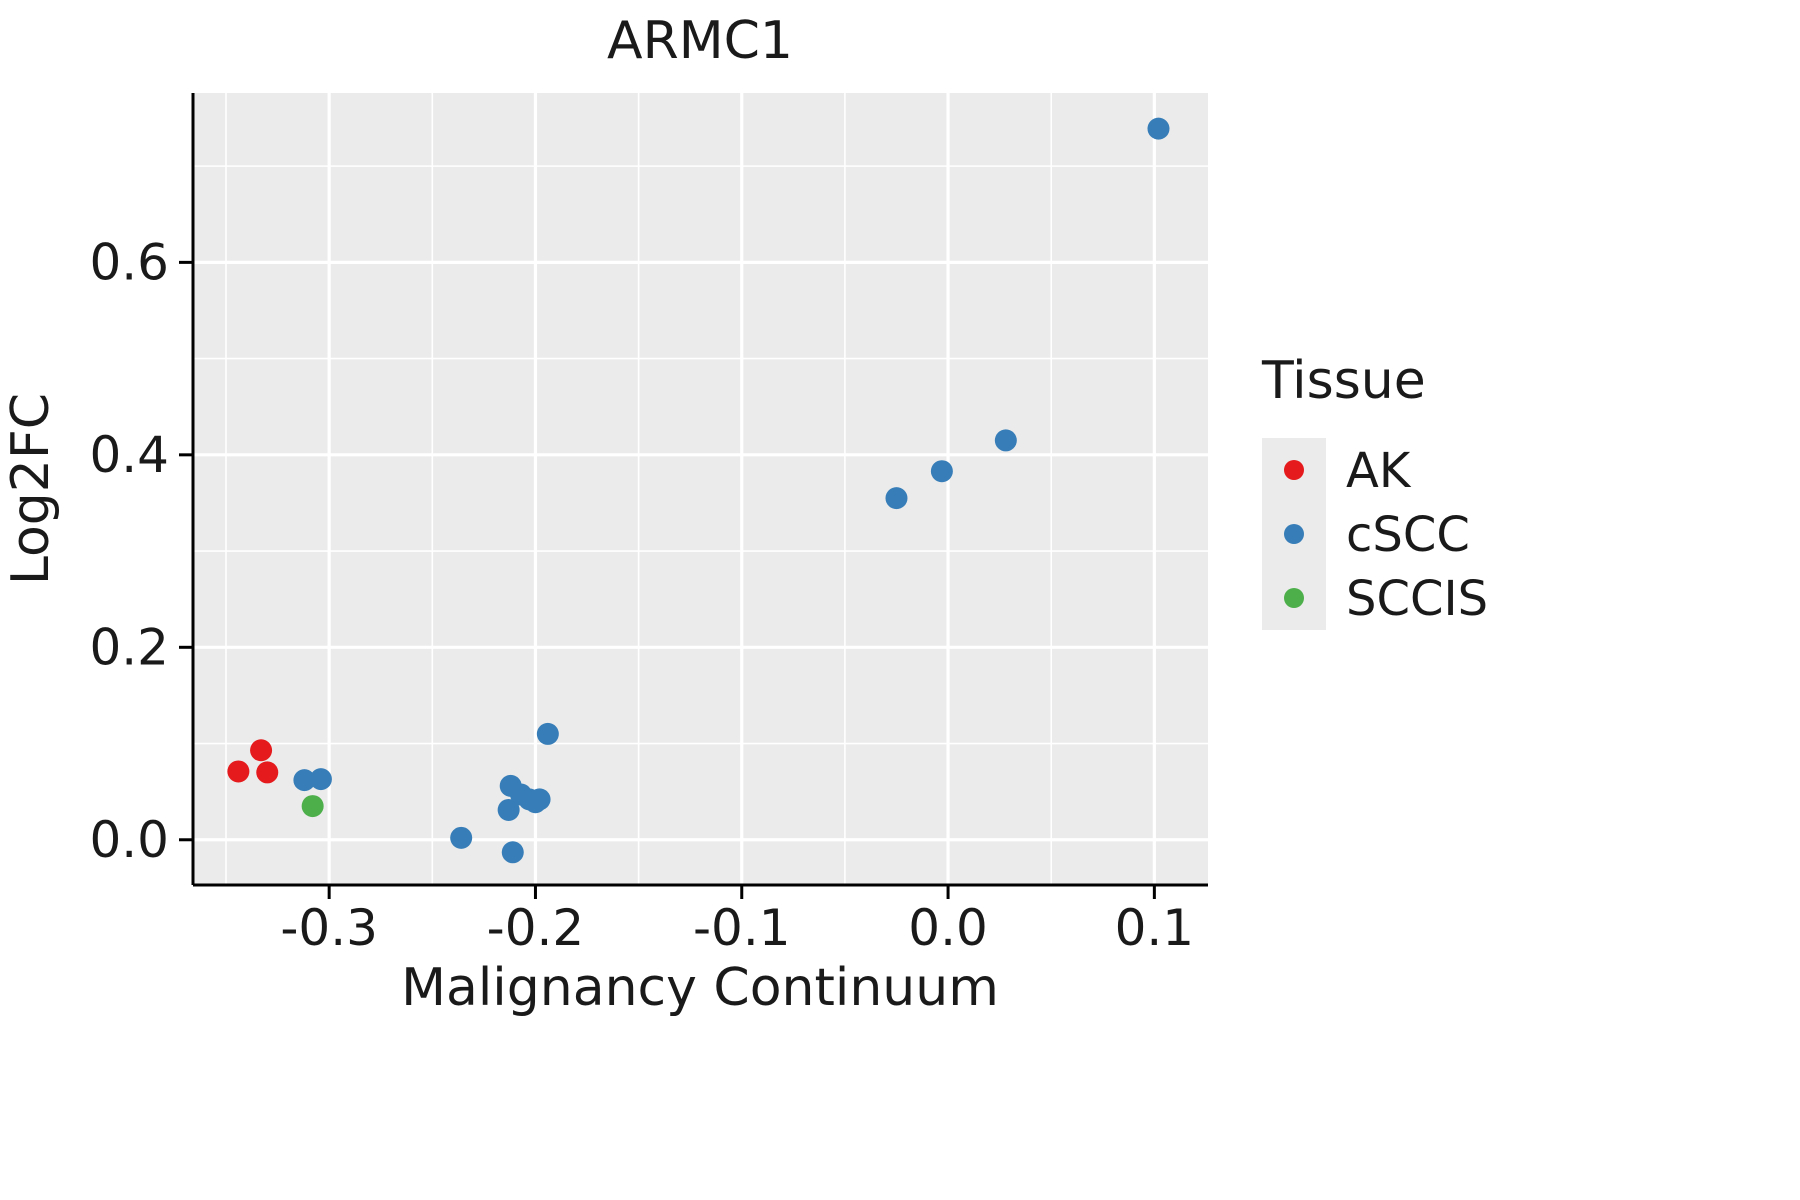 Image resolution: width=1800 pixels, height=1200 pixels. I want to click on y-tick-label: 0.0, so click(129, 840).